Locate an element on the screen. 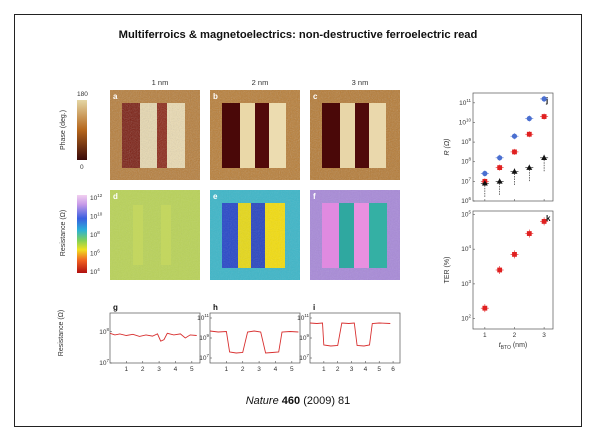  panel-k-xlabel: tBTO (nm) is located at coordinates (513, 346).